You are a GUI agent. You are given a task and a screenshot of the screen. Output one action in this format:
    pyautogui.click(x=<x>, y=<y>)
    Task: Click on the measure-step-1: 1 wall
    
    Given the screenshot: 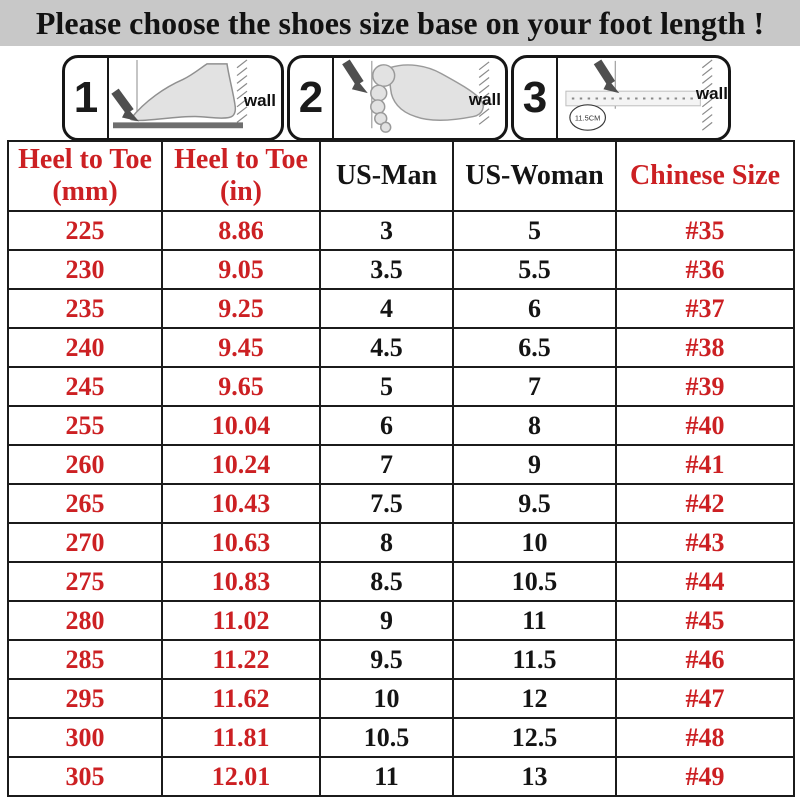 What is the action you would take?
    pyautogui.click(x=173, y=98)
    